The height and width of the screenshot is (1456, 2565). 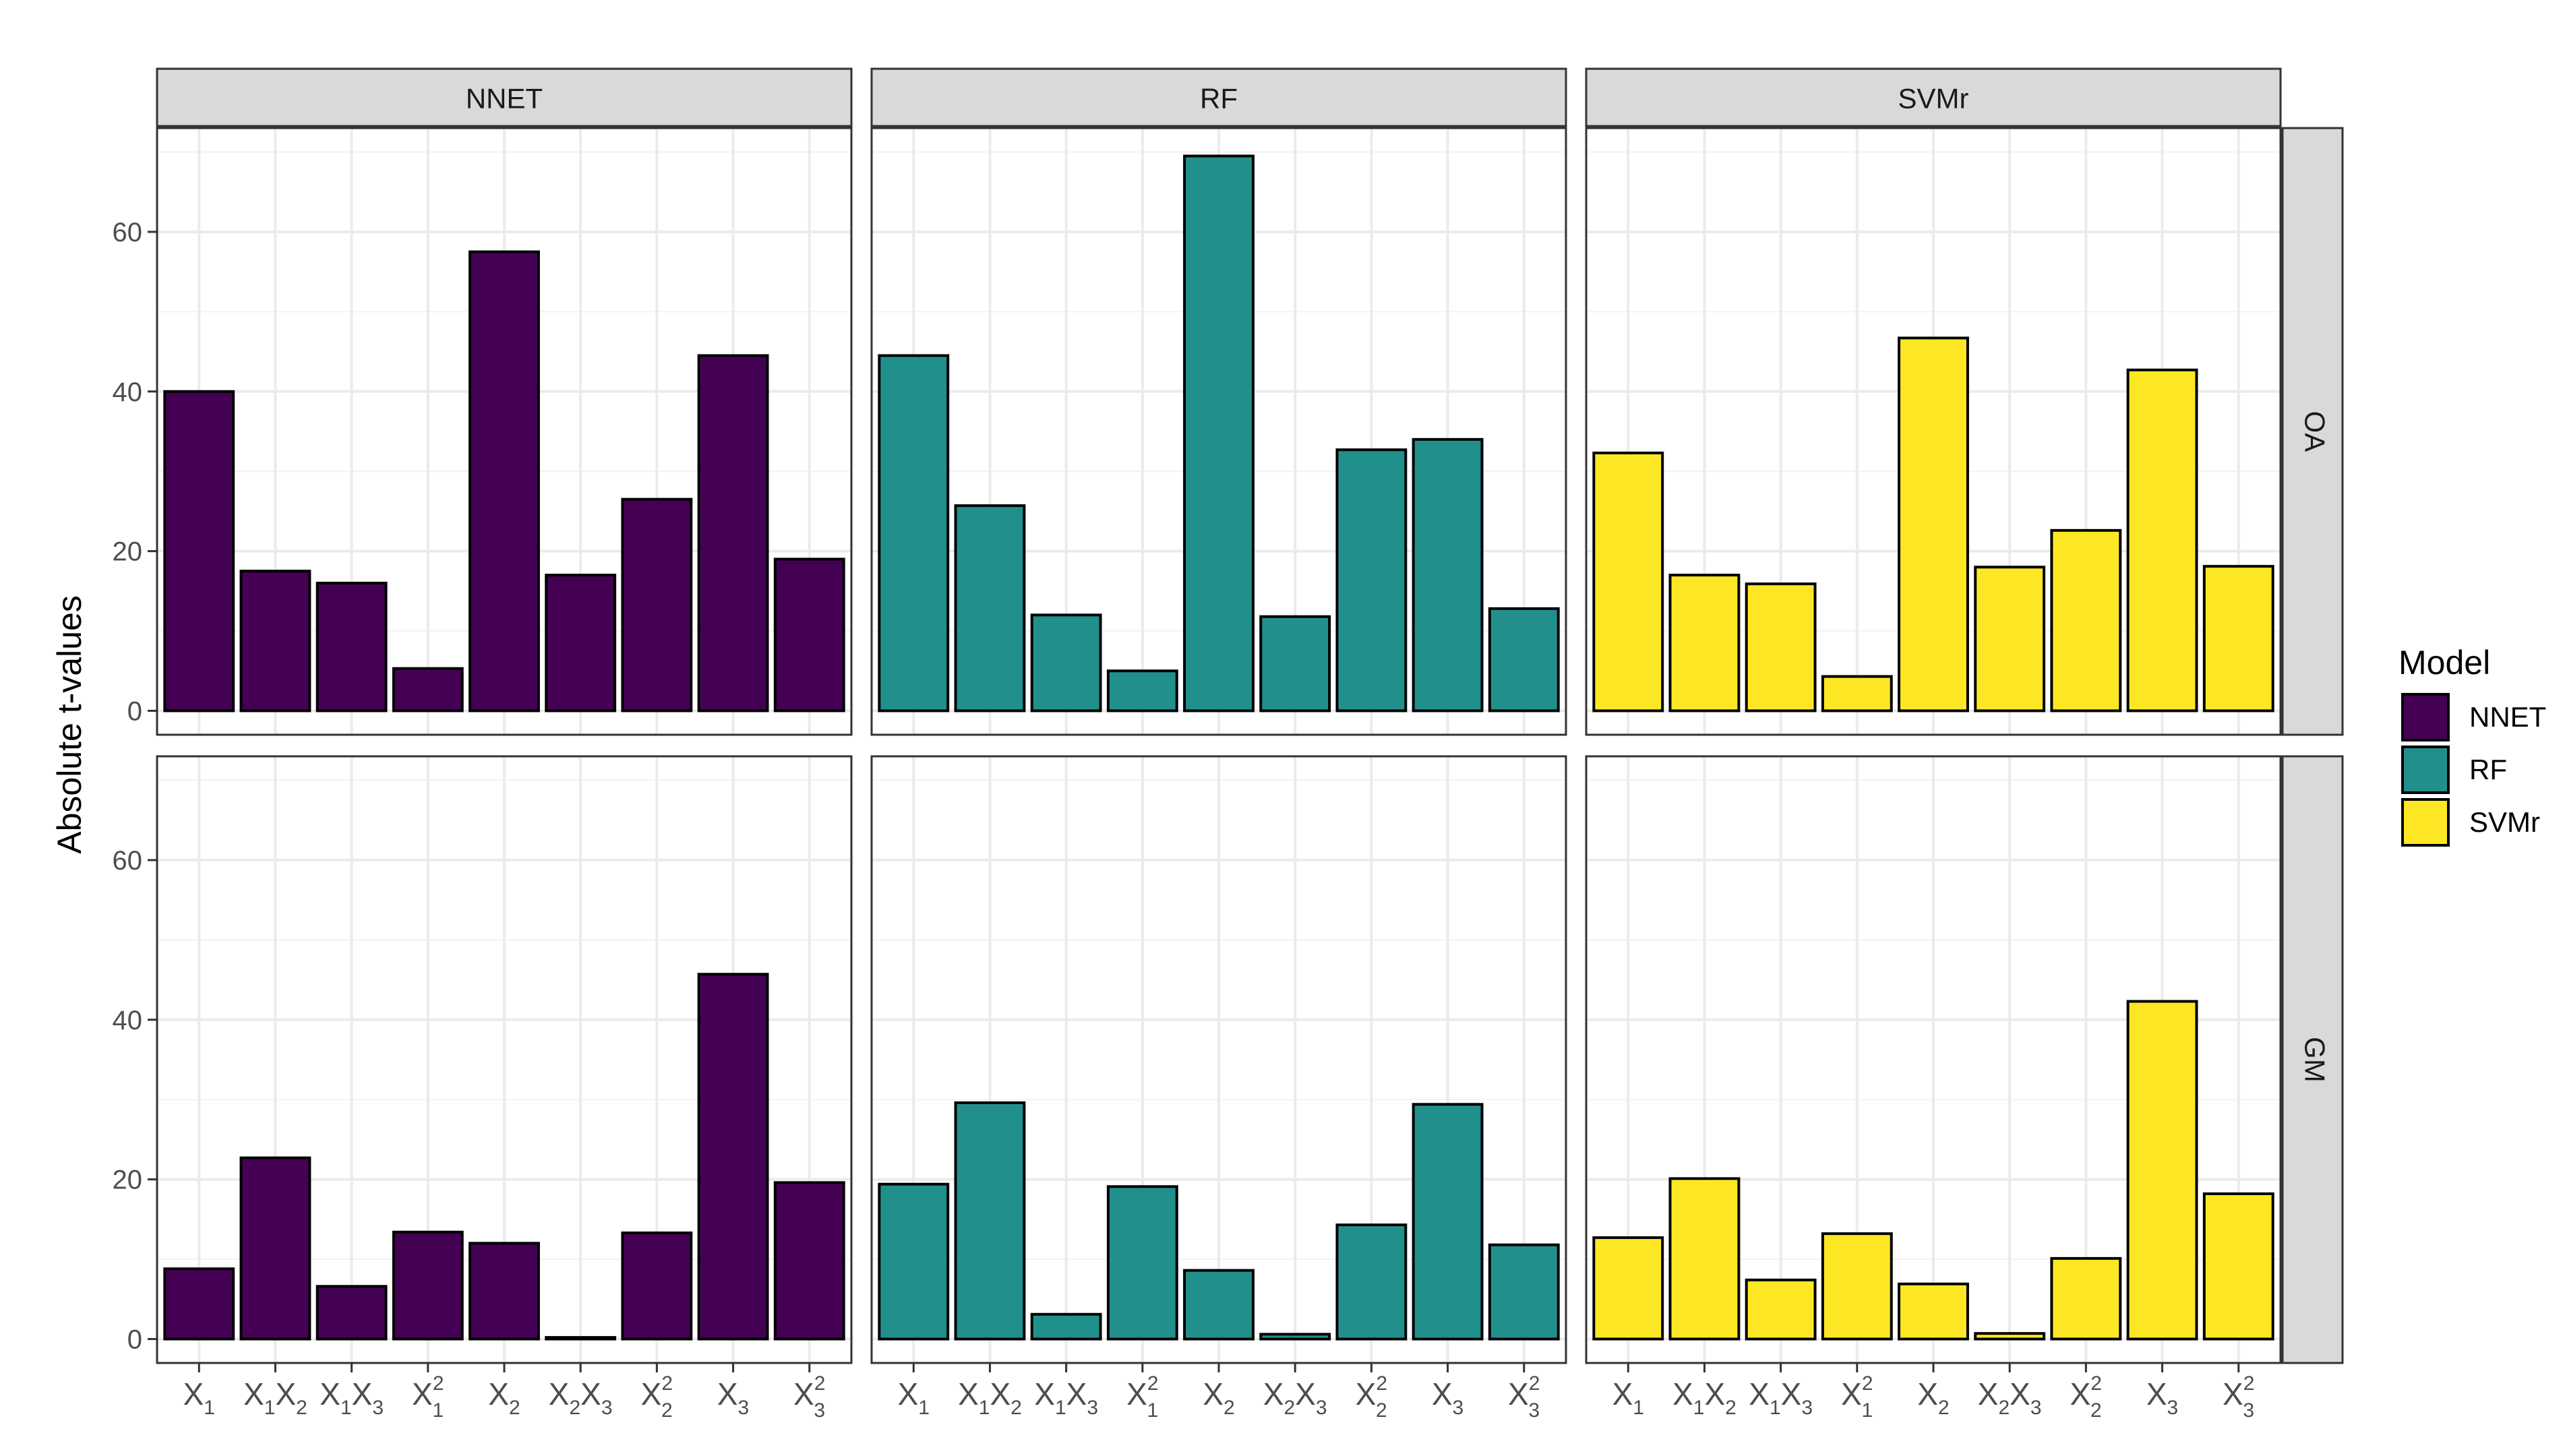 What do you see at coordinates (2312, 431) in the screenshot?
I see `row-strip-oa: OA` at bounding box center [2312, 431].